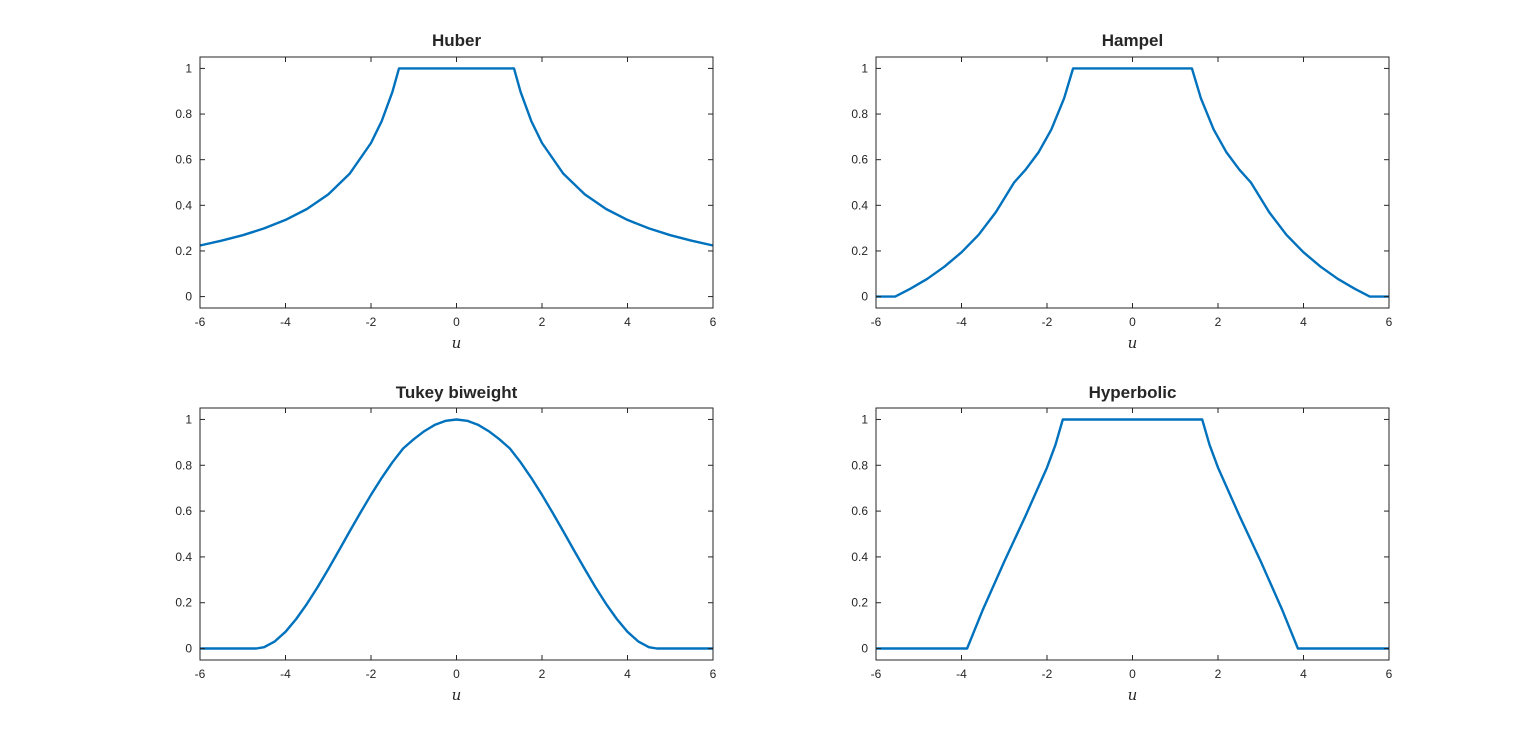 Image resolution: width=1536 pixels, height=744 pixels. I want to click on axes-box, so click(1132, 534).